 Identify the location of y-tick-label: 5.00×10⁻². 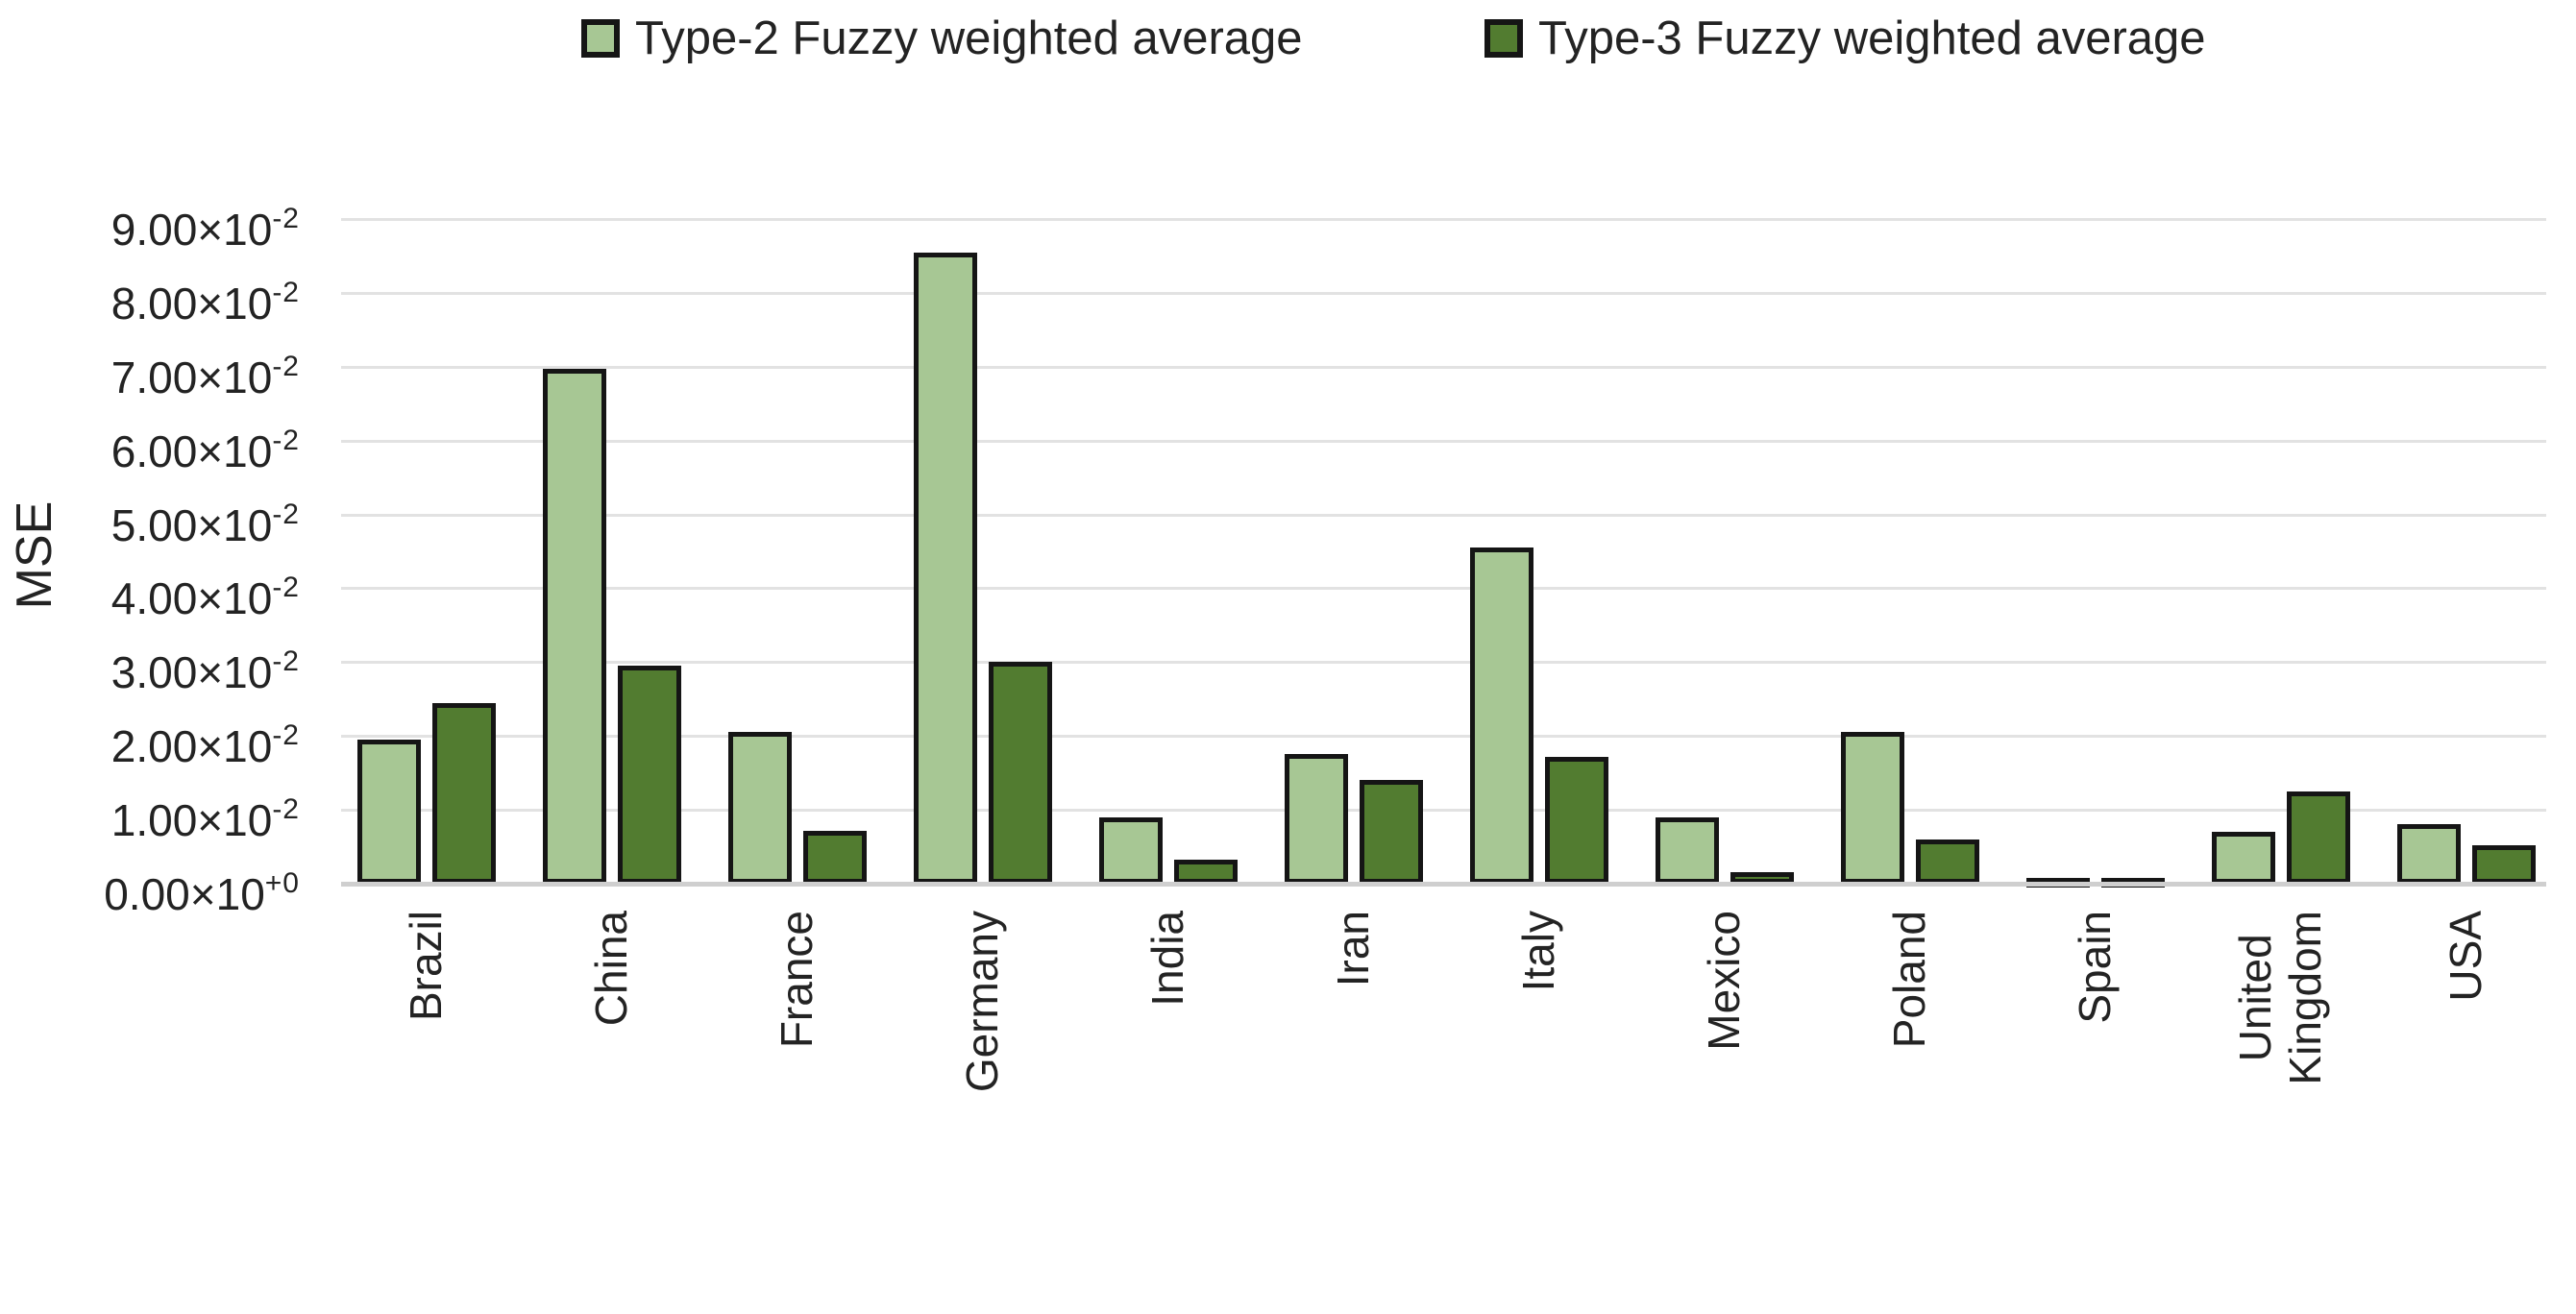
(205, 524).